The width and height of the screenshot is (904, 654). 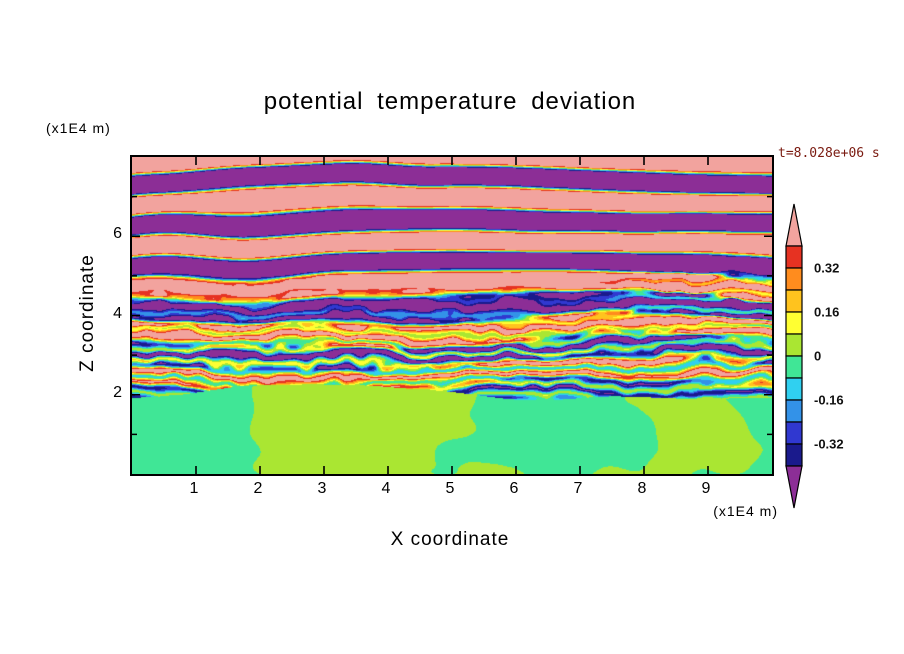 What do you see at coordinates (117, 392) in the screenshot?
I see `z-tick-label: 2` at bounding box center [117, 392].